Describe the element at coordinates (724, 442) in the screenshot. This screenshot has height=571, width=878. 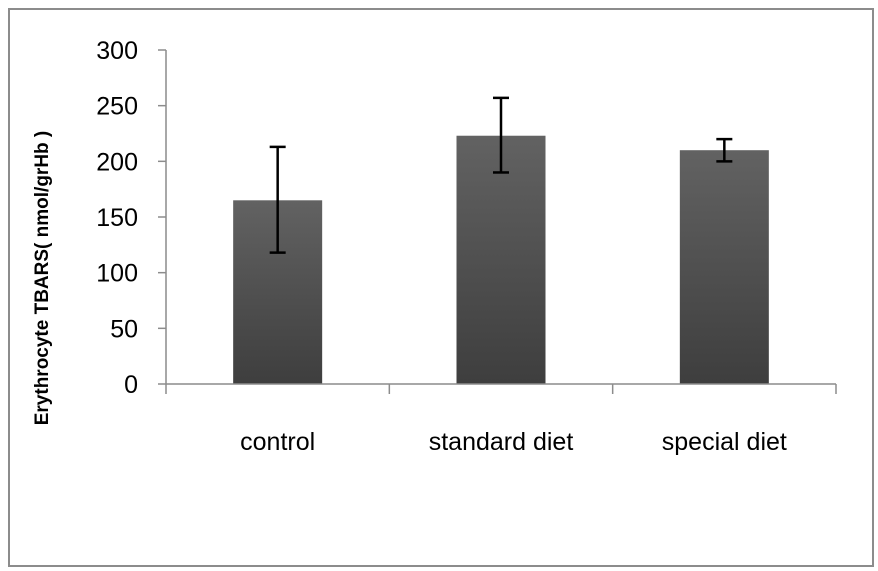
I see `category-label: special diet` at that location.